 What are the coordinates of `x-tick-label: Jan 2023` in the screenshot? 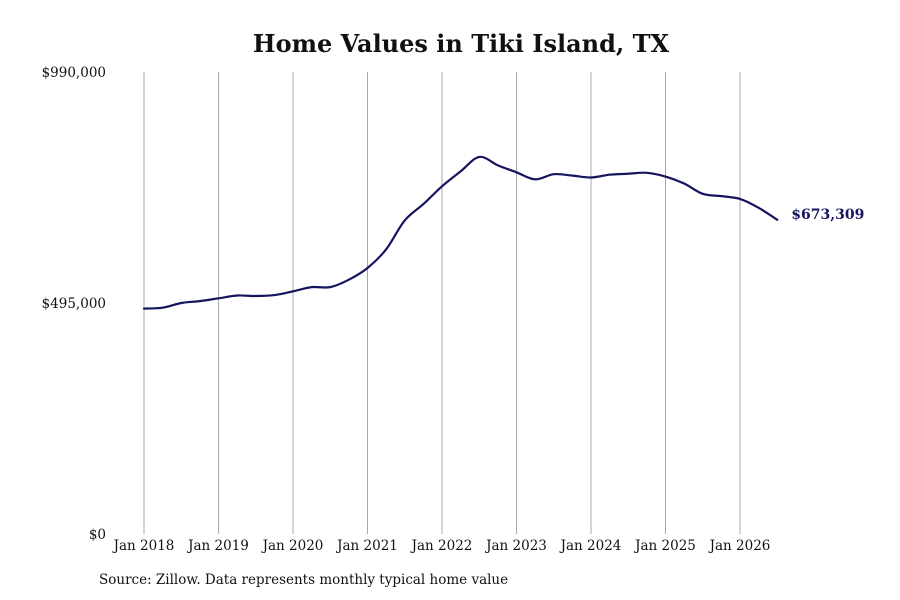 It's located at (515, 546).